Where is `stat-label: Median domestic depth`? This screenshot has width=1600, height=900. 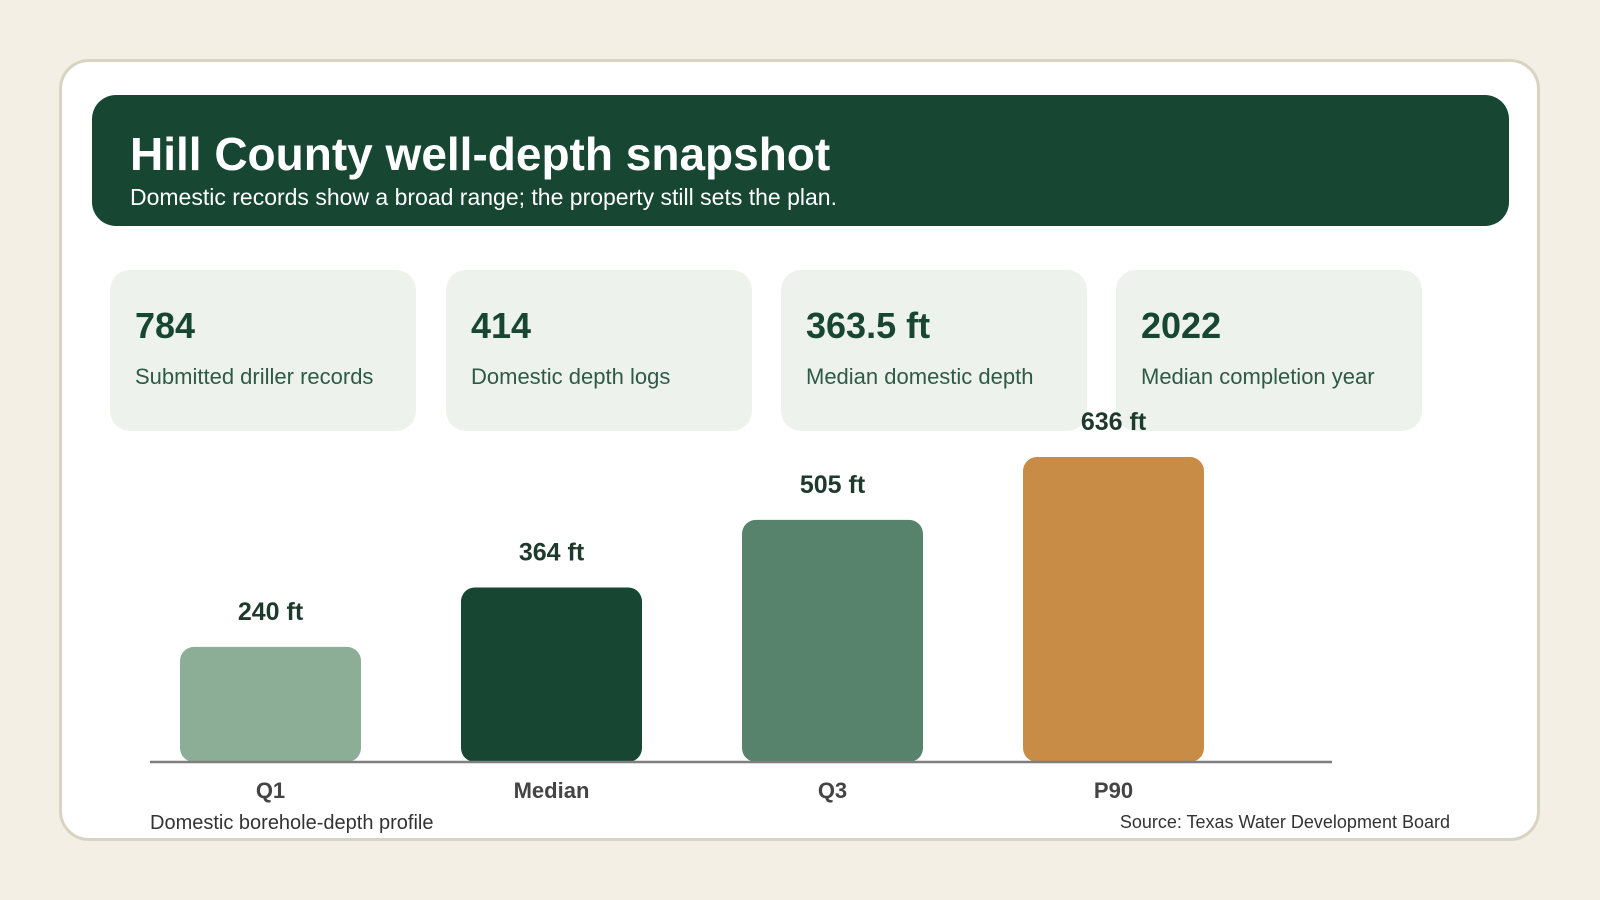
stat-label: Median domestic depth is located at coordinates (920, 376).